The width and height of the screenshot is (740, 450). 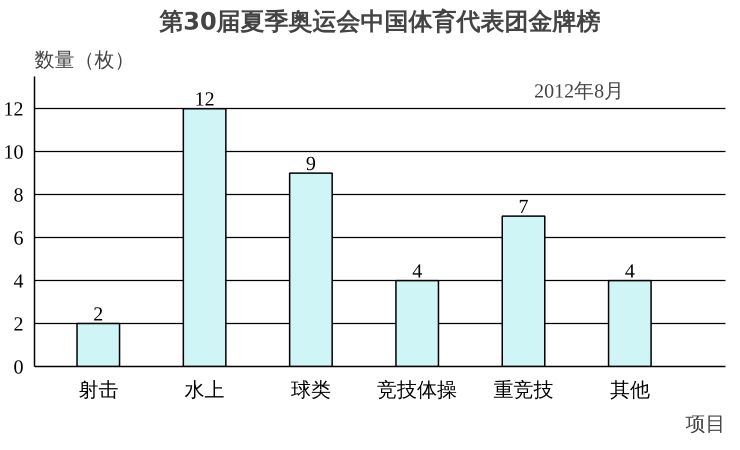 I want to click on x-tick-label: 水上, so click(x=204, y=390).